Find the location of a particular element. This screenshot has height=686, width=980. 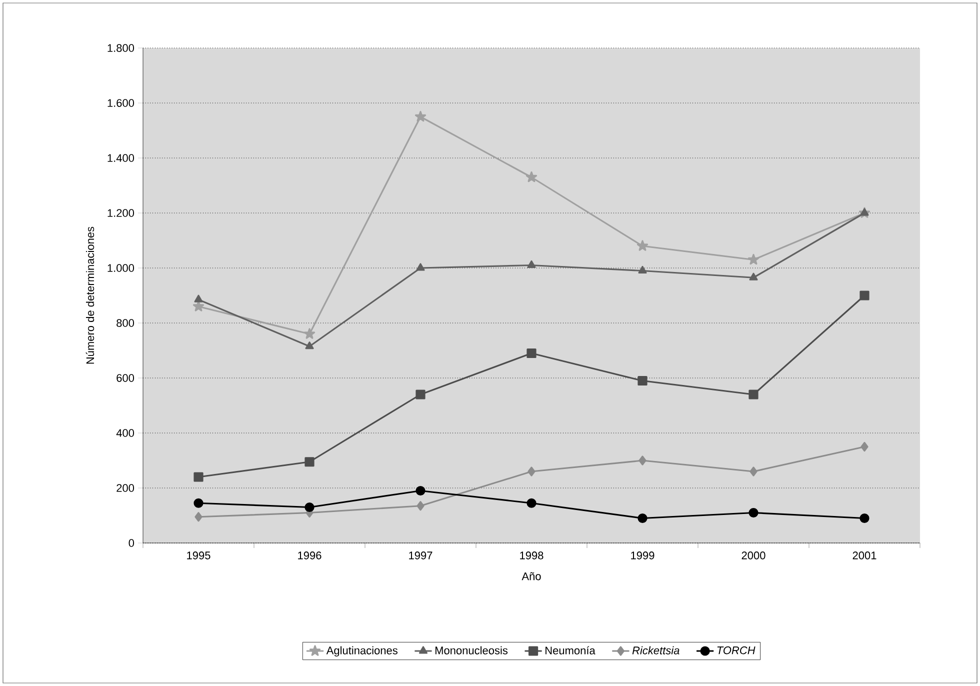

x-tick-label: 1996 is located at coordinates (310, 556).